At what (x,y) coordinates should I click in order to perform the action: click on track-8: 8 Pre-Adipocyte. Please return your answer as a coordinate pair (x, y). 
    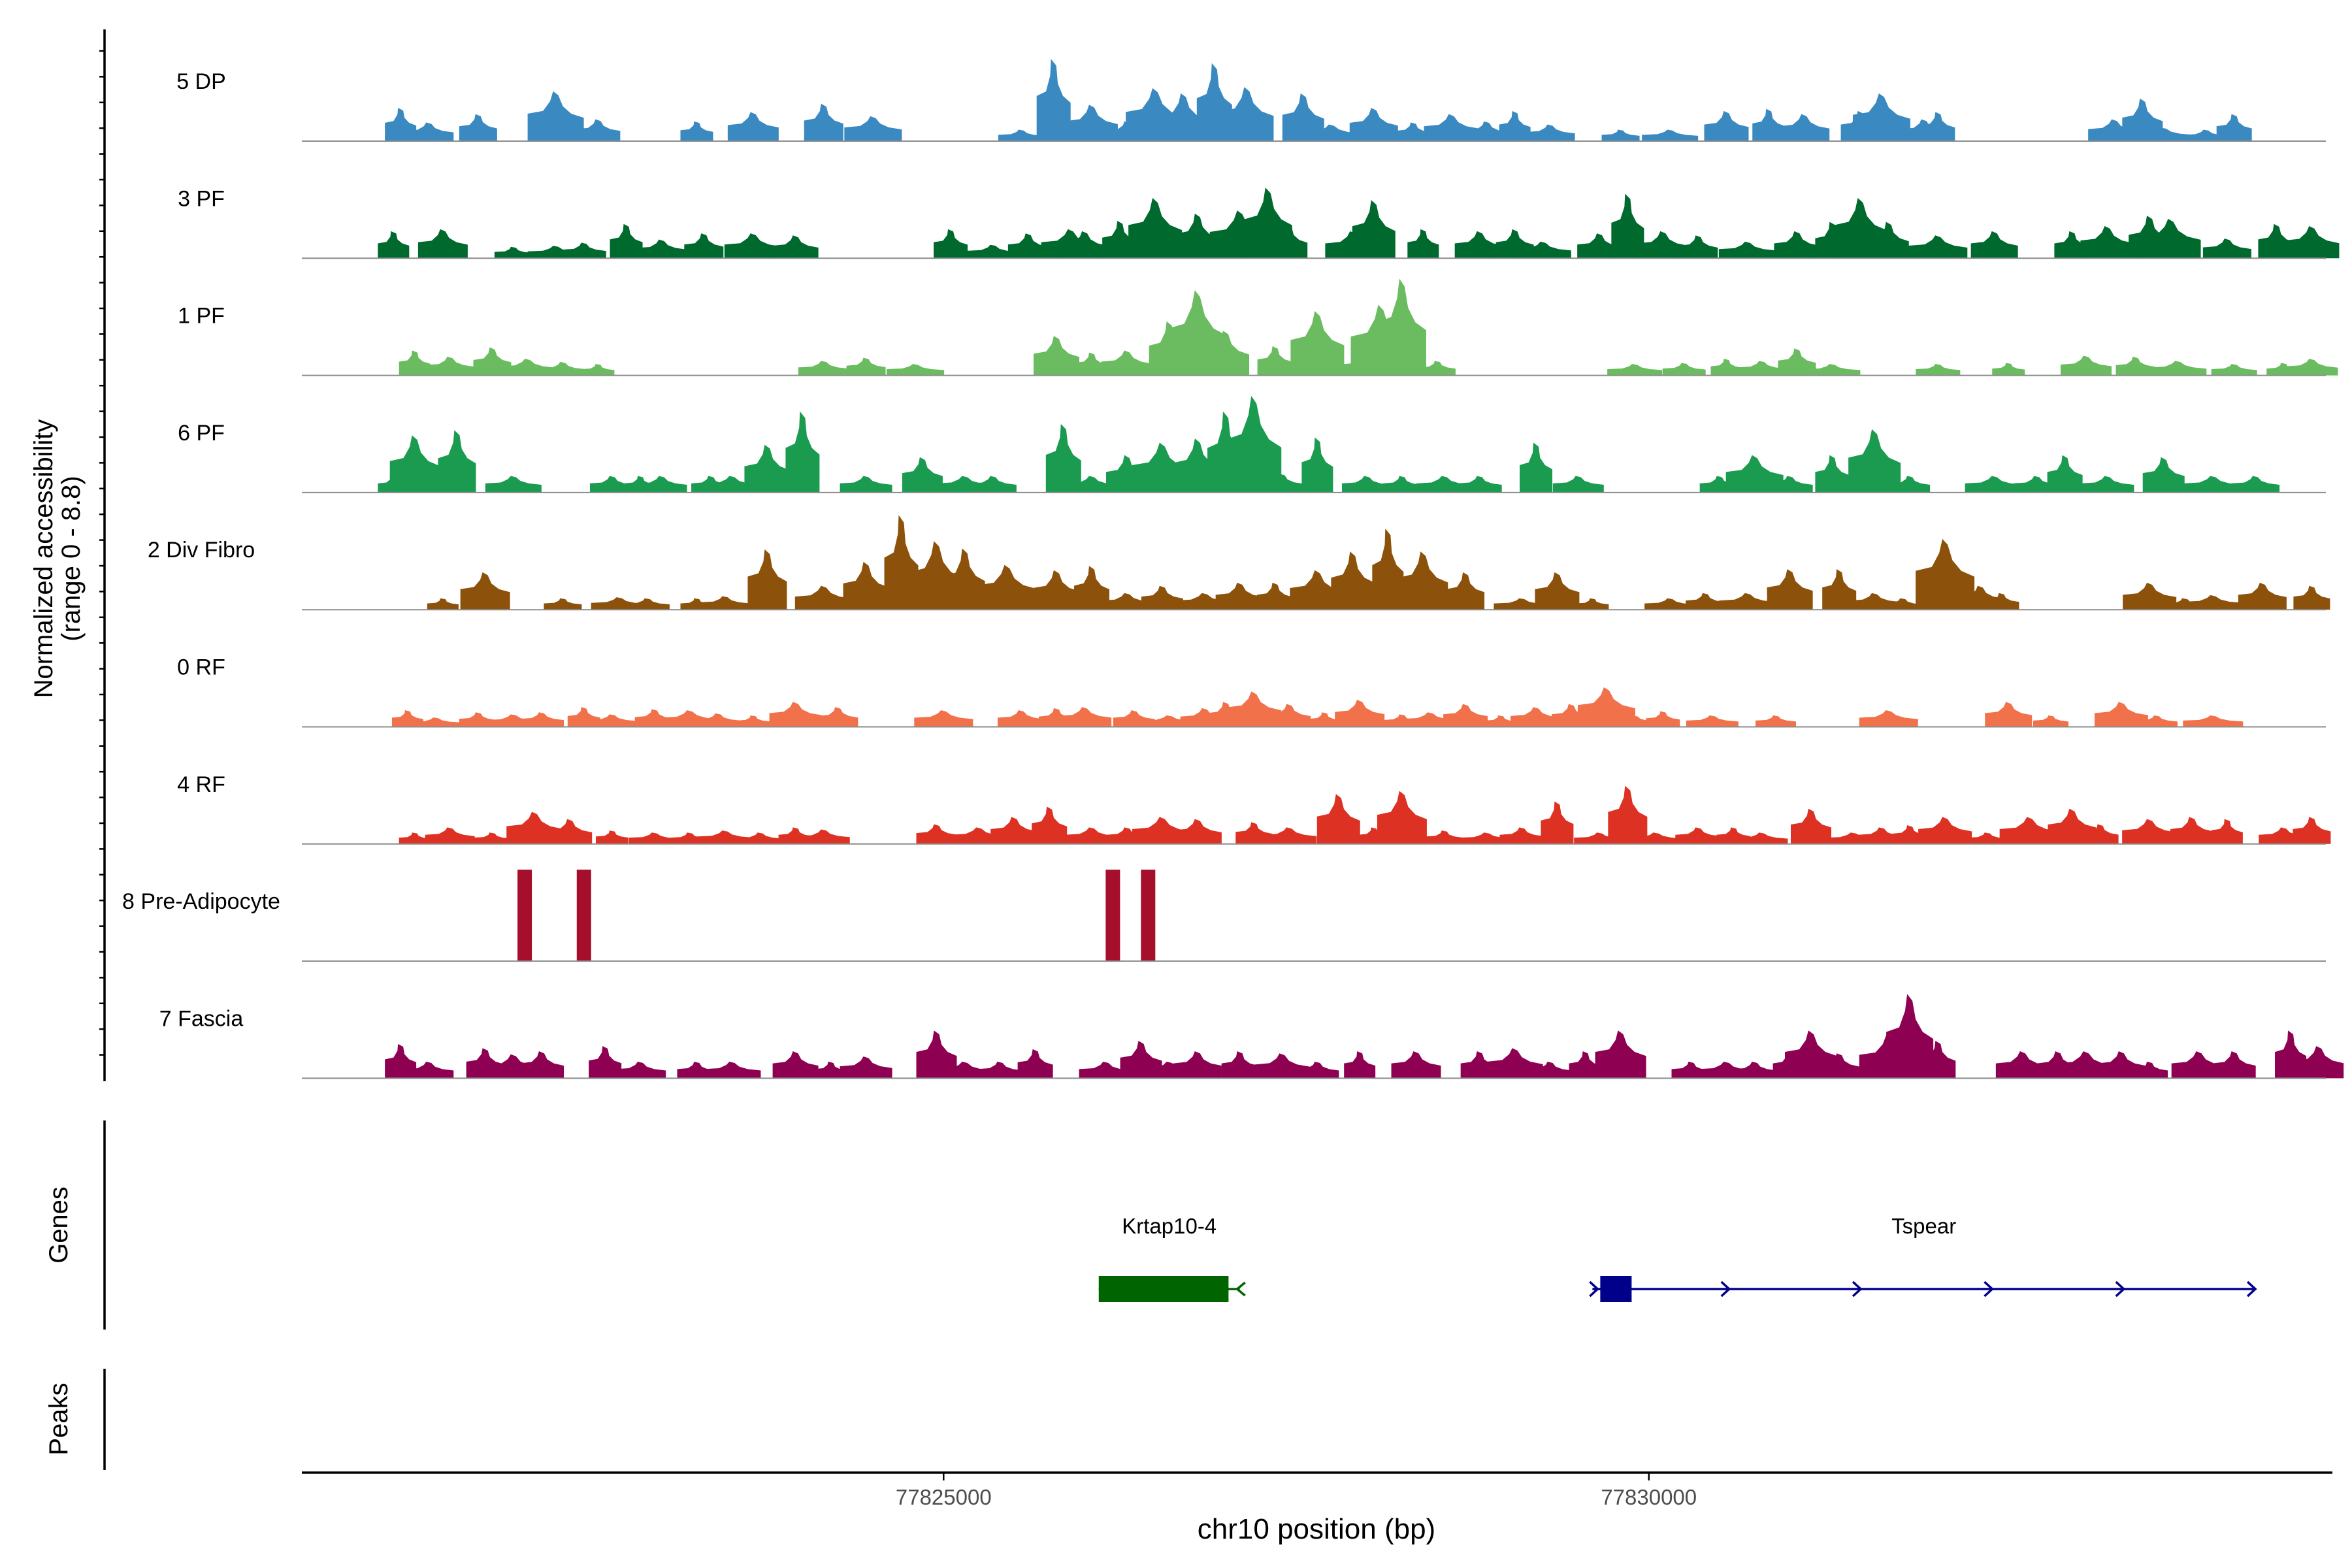
    Looking at the image, I should click on (1224, 916).